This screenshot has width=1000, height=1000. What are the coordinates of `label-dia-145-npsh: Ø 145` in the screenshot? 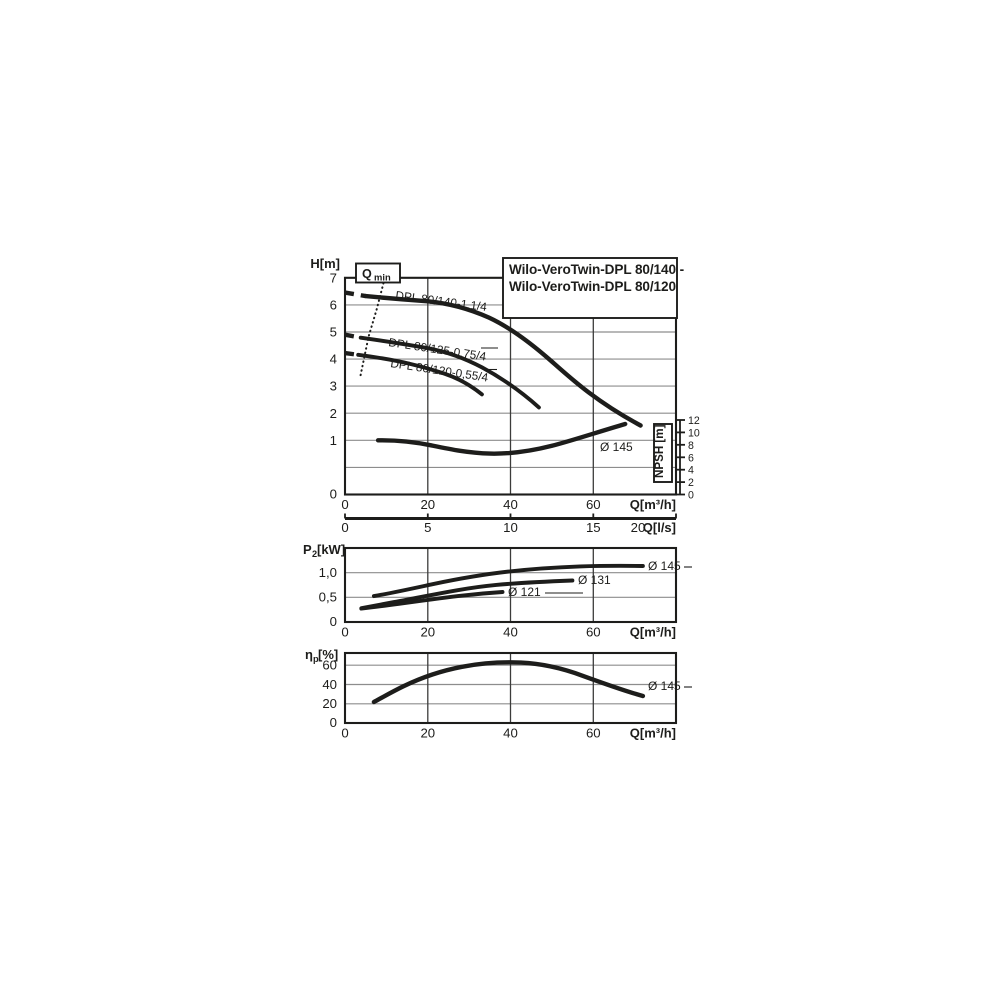 It's located at (616, 447).